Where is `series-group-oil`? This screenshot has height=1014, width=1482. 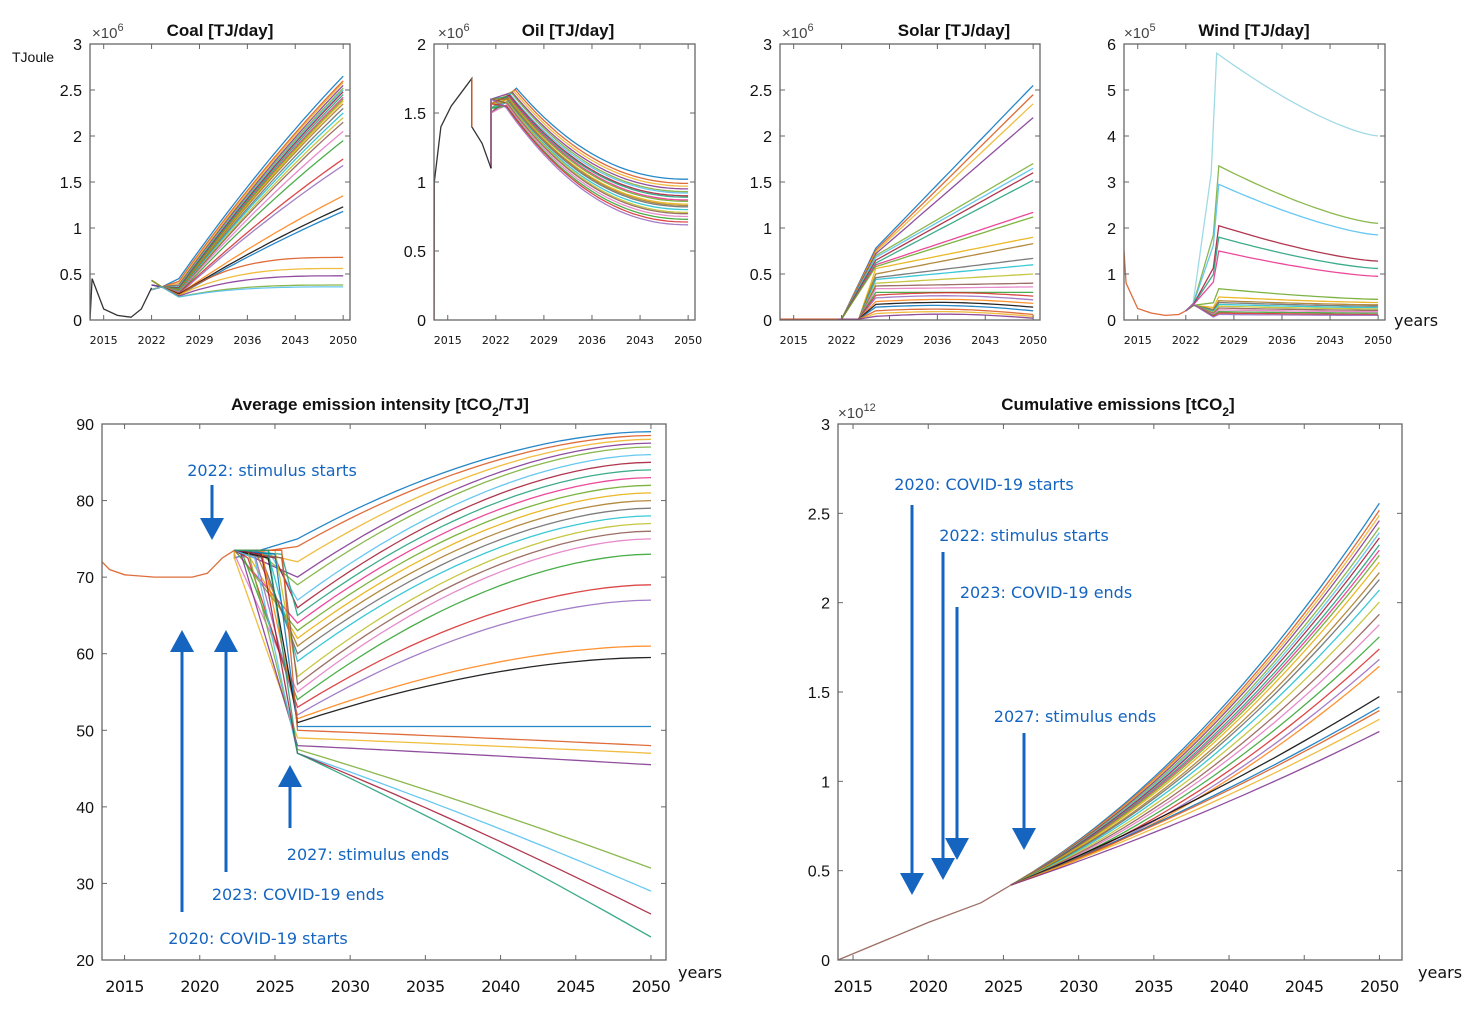
series-group-oil is located at coordinates (561, 198).